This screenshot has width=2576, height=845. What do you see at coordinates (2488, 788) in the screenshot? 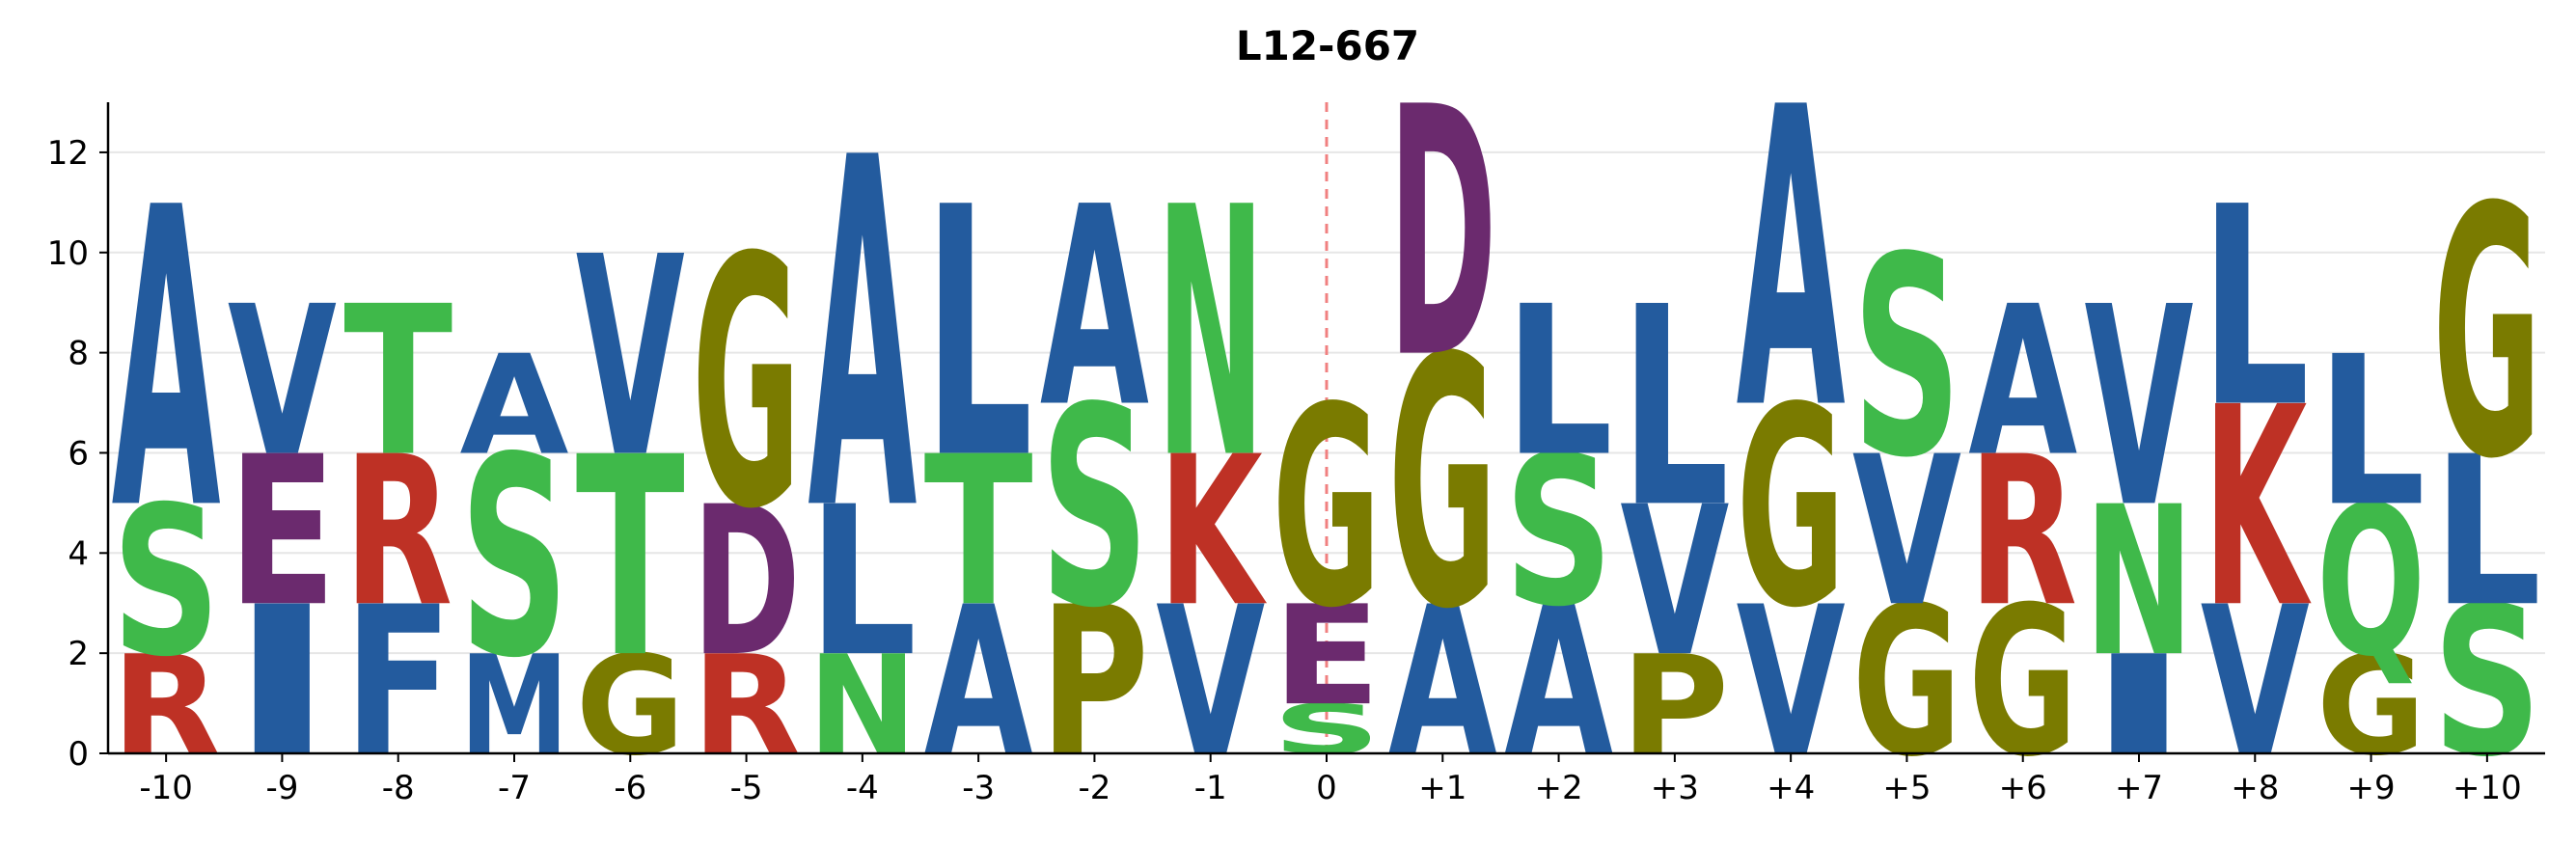
I see `x-tick-label: +10` at bounding box center [2488, 788].